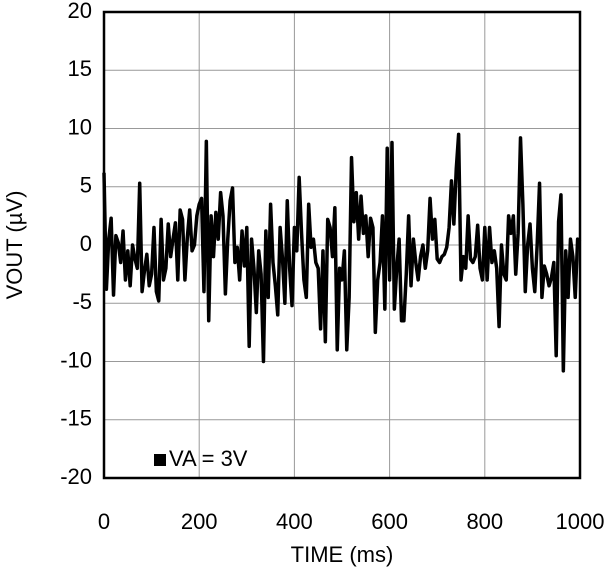 Image resolution: width=611 pixels, height=573 pixels. I want to click on legend-label: VA = 3V, so click(208, 458).